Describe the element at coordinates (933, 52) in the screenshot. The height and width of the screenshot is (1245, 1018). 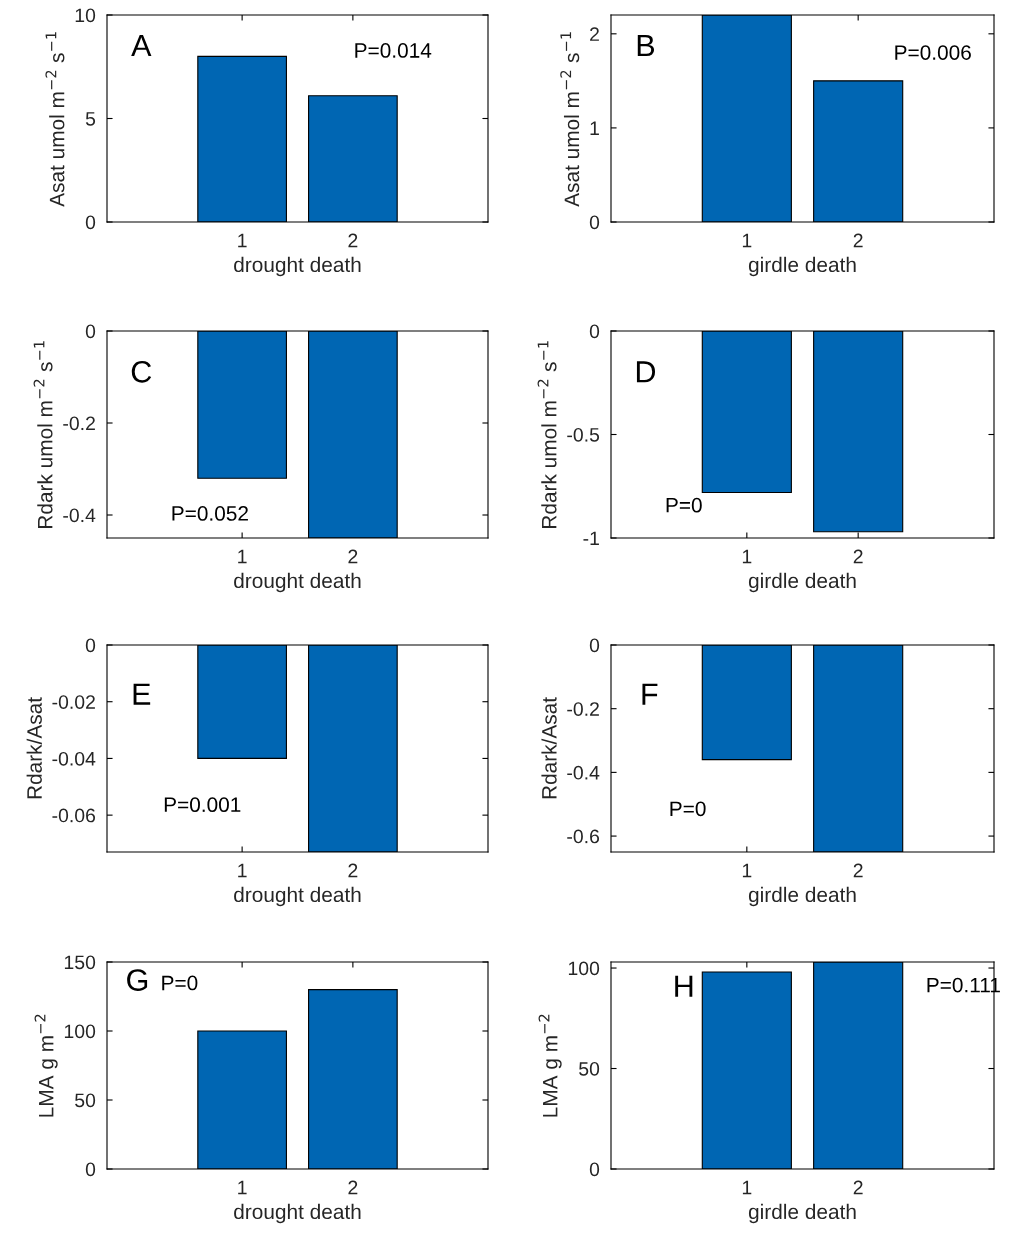
I see `annotation: P=0.006` at that location.